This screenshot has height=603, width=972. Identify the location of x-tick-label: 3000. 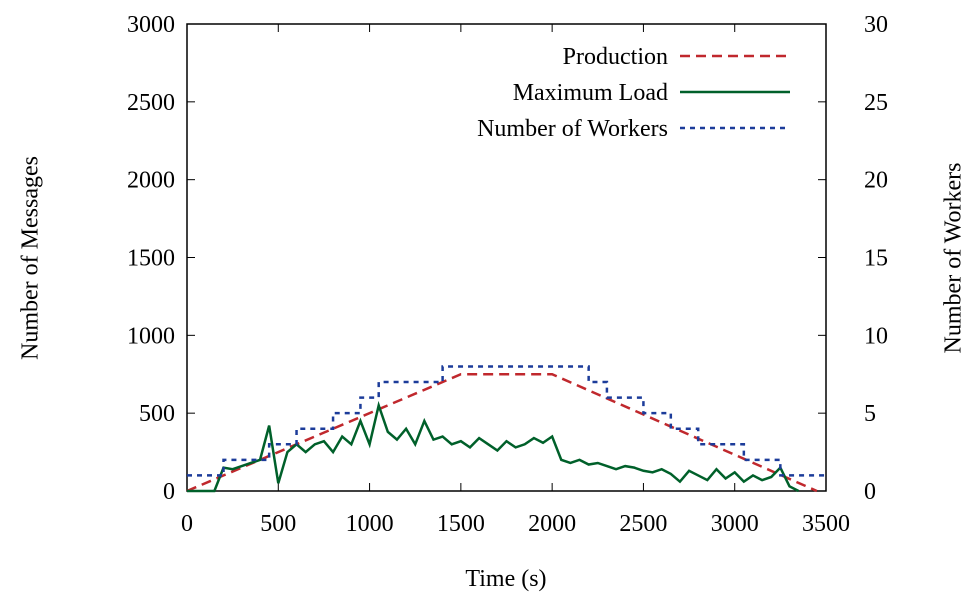
(735, 524).